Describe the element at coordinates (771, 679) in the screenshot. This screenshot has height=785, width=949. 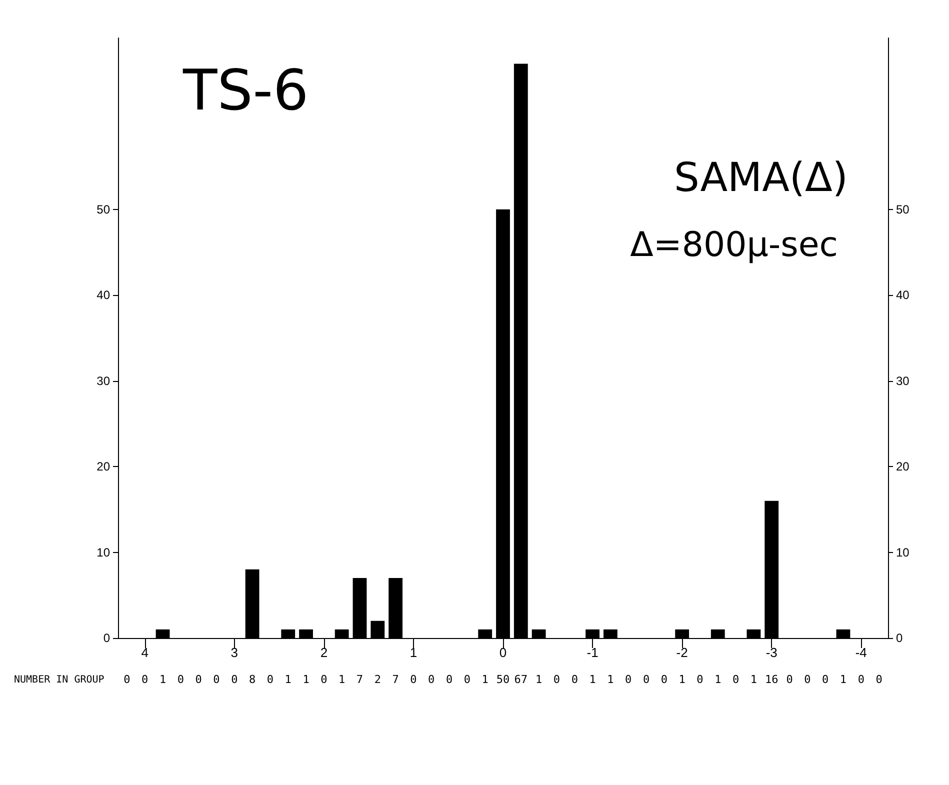
I see `data-label: 16` at that location.